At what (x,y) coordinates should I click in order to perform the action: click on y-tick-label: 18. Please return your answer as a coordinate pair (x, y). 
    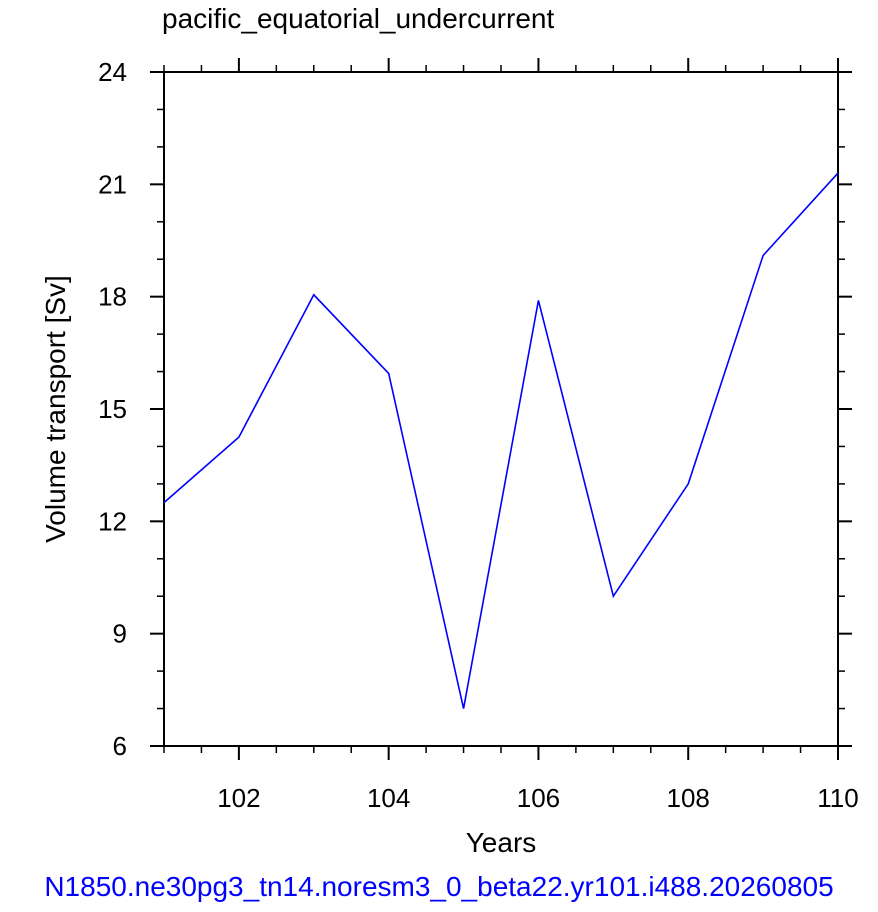
    Looking at the image, I should click on (112, 297).